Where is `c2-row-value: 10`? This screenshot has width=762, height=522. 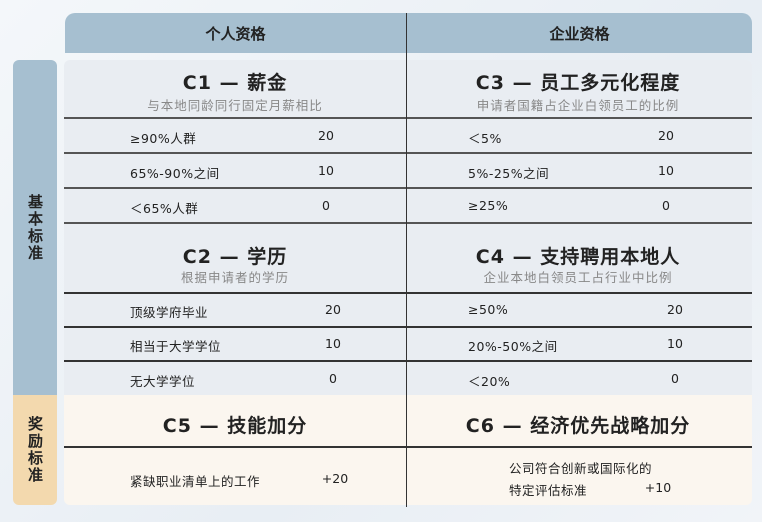 c2-row-value: 10 is located at coordinates (333, 343).